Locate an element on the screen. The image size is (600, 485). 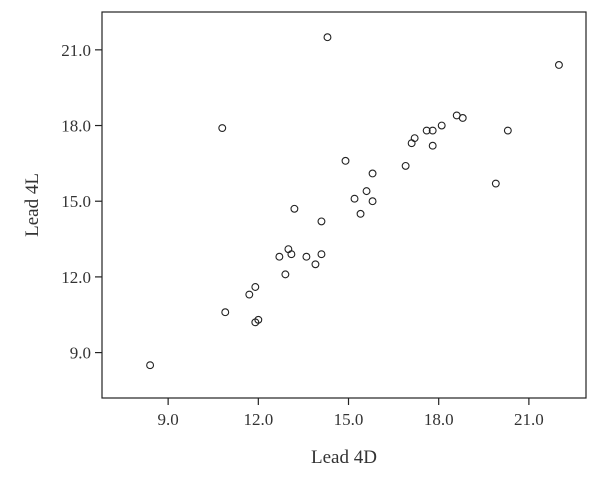
x-axis: 9.0 12.0 15.0 18.0 21.0 is located at coordinates (351, 413).